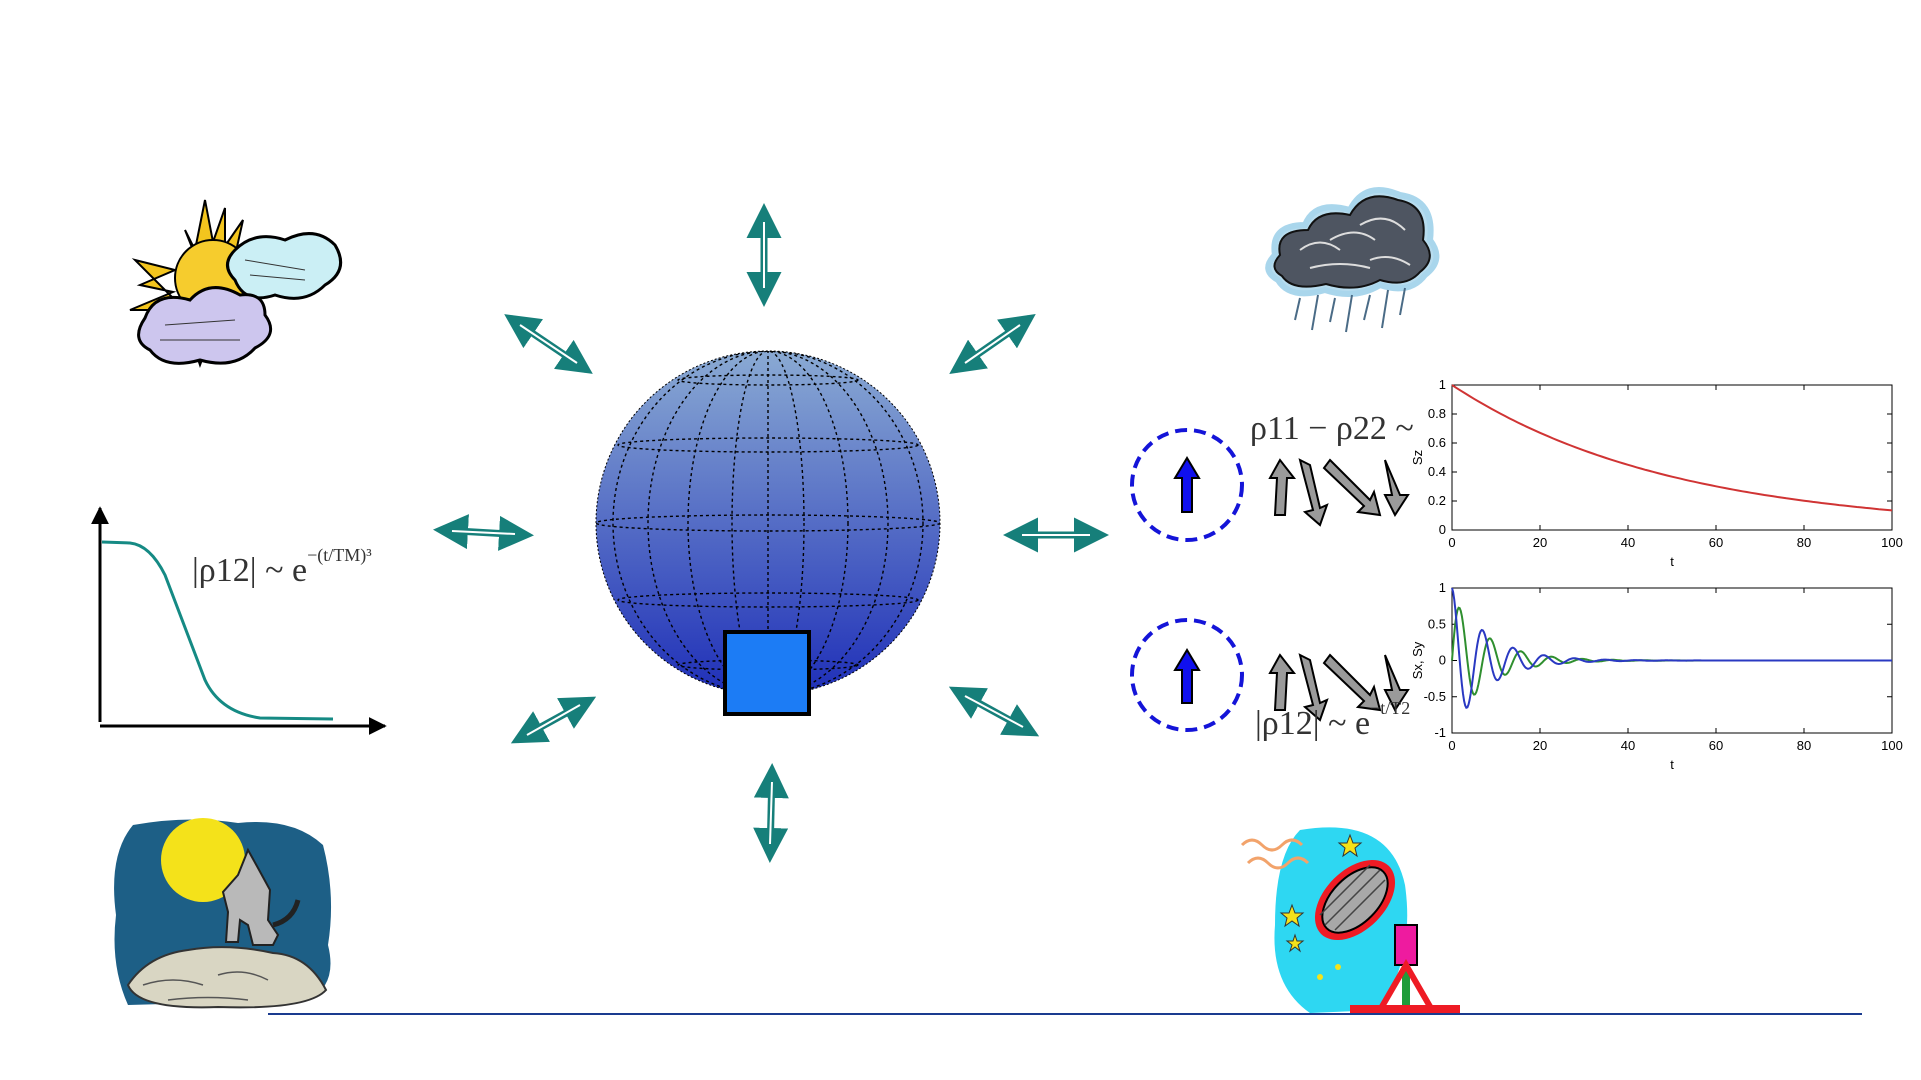  Describe the element at coordinates (1437, 623) in the screenshot. I see `y-tick-label: 0.5` at that location.